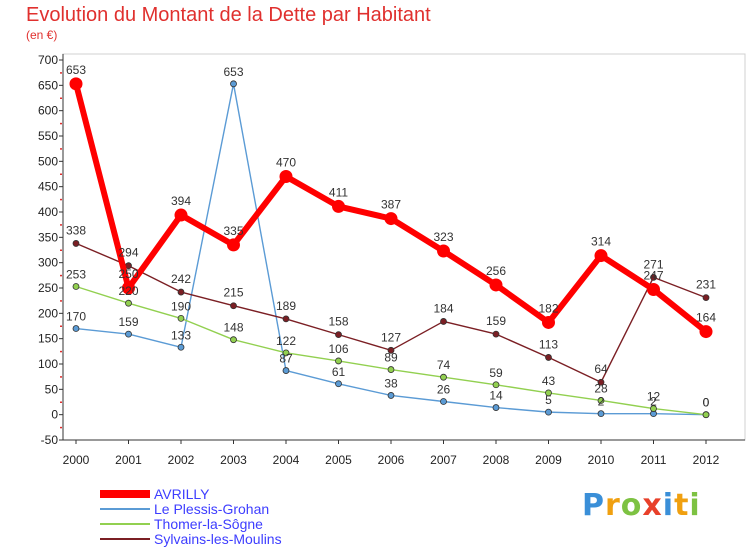  Describe the element at coordinates (212, 508) in the screenshot. I see `legend-label: Le Plessis-Grohan` at that location.